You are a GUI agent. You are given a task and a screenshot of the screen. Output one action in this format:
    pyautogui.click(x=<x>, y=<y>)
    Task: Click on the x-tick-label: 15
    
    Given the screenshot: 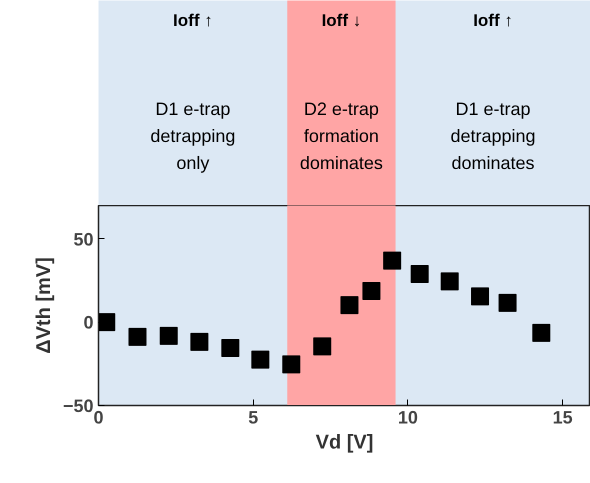 What is the action you would take?
    pyautogui.click(x=562, y=418)
    